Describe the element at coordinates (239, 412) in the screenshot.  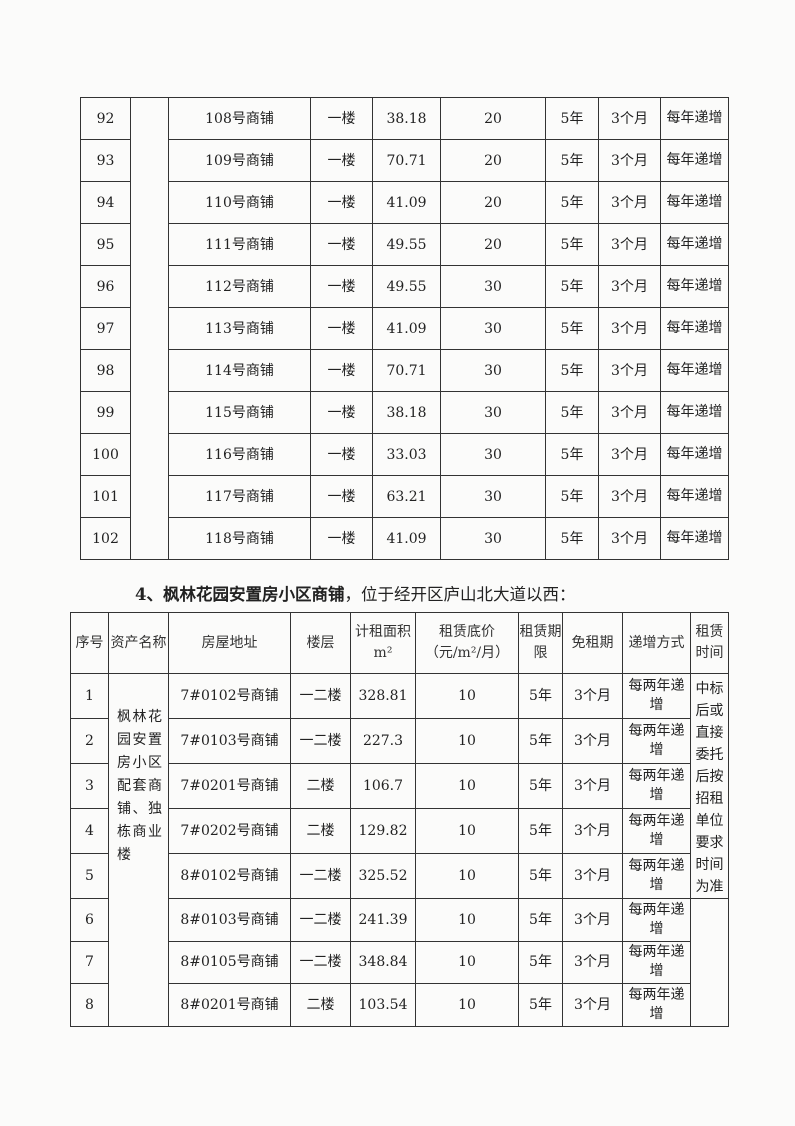
I see `table-cell: 115号商铺` at that location.